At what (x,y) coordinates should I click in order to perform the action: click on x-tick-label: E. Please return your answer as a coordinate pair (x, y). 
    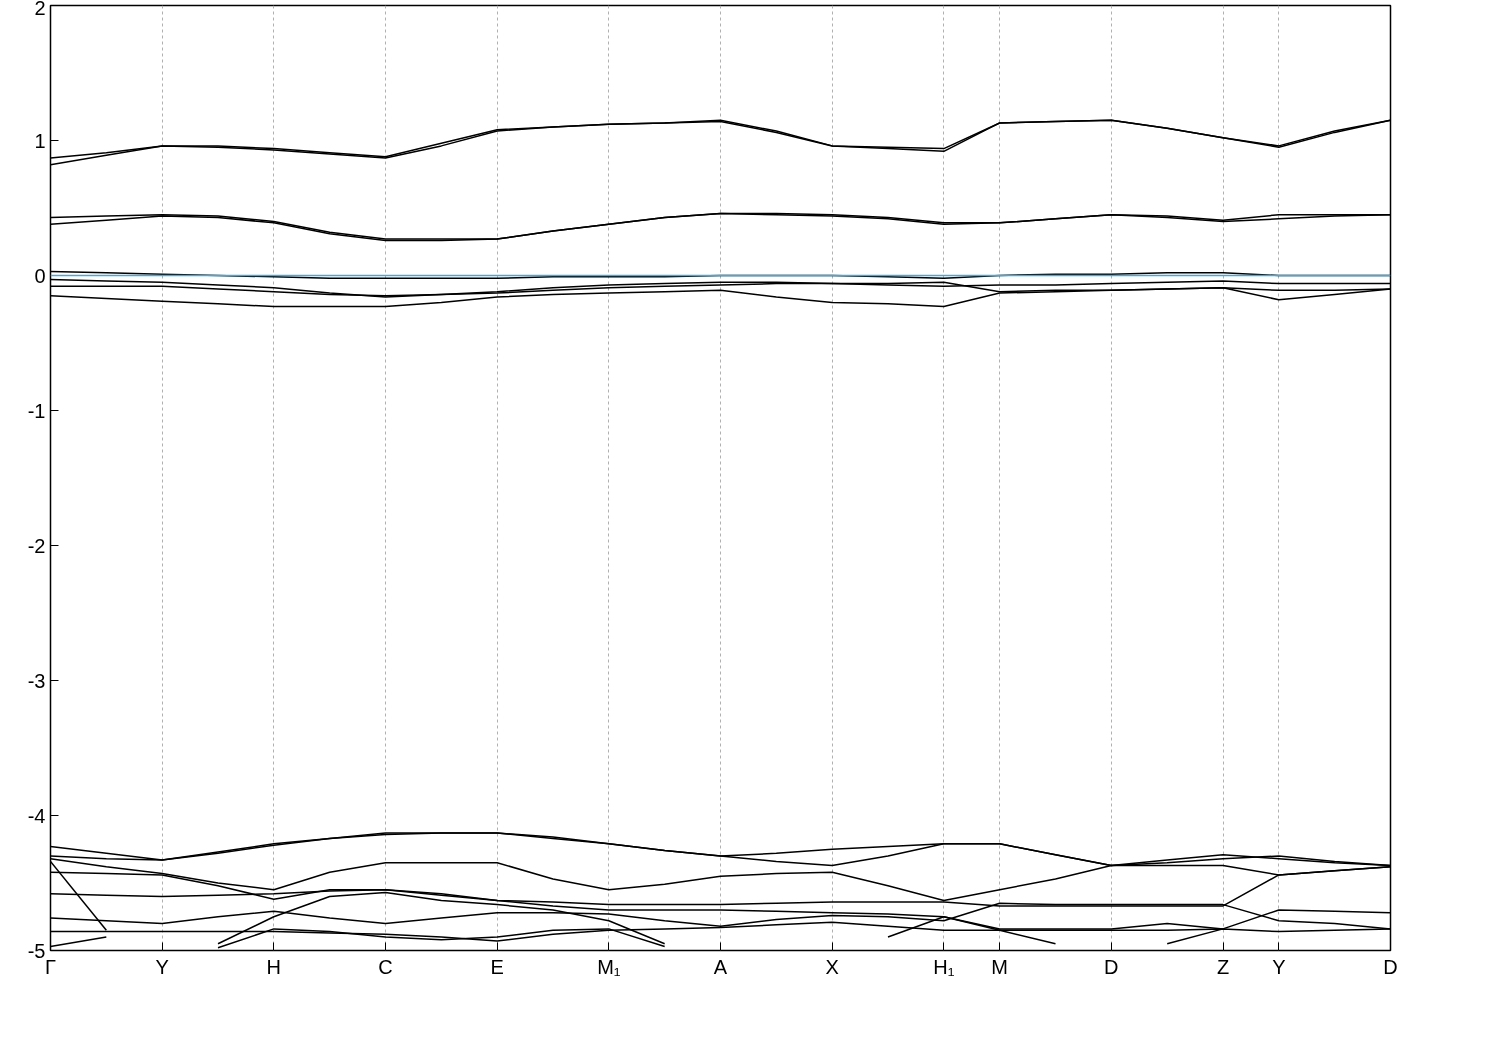
    Looking at the image, I should click on (497, 966).